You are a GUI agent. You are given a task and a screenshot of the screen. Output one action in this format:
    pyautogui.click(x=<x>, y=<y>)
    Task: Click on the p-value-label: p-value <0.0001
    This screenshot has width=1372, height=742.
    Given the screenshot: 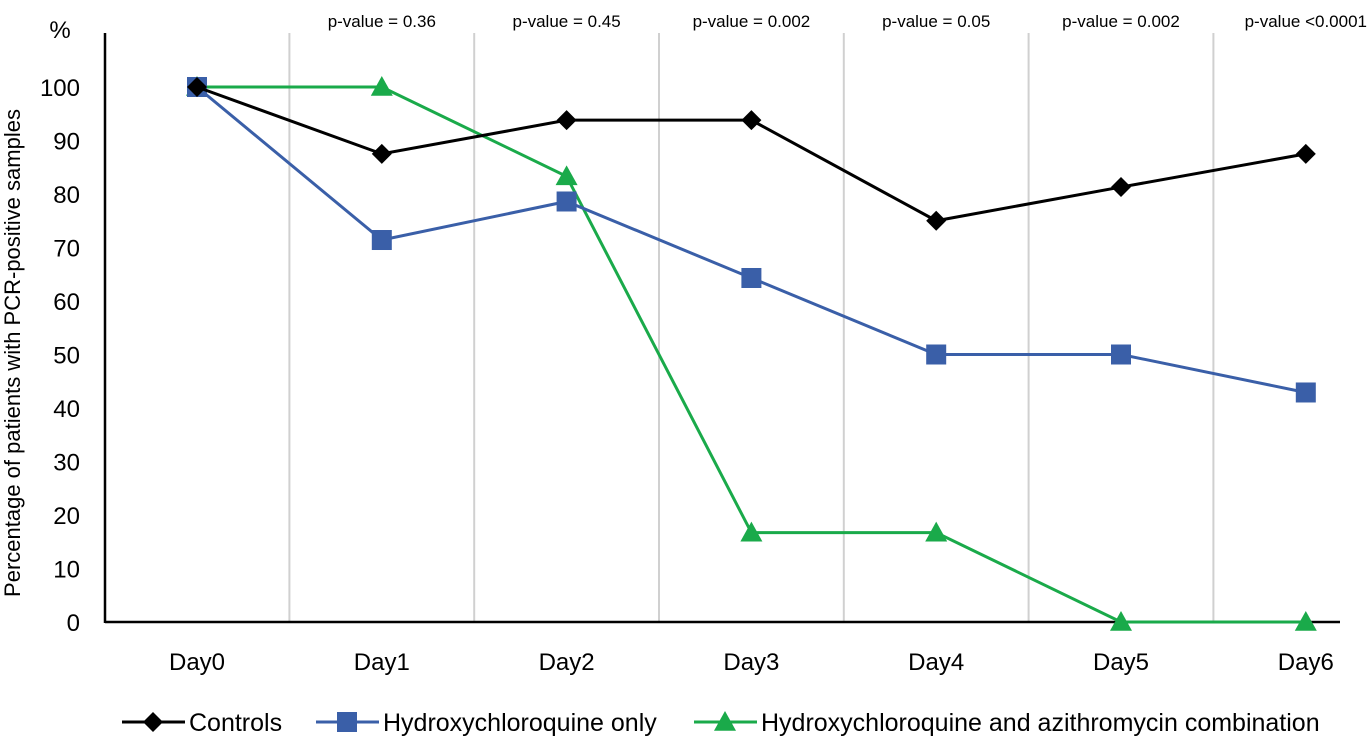 What is the action you would take?
    pyautogui.click(x=1306, y=21)
    